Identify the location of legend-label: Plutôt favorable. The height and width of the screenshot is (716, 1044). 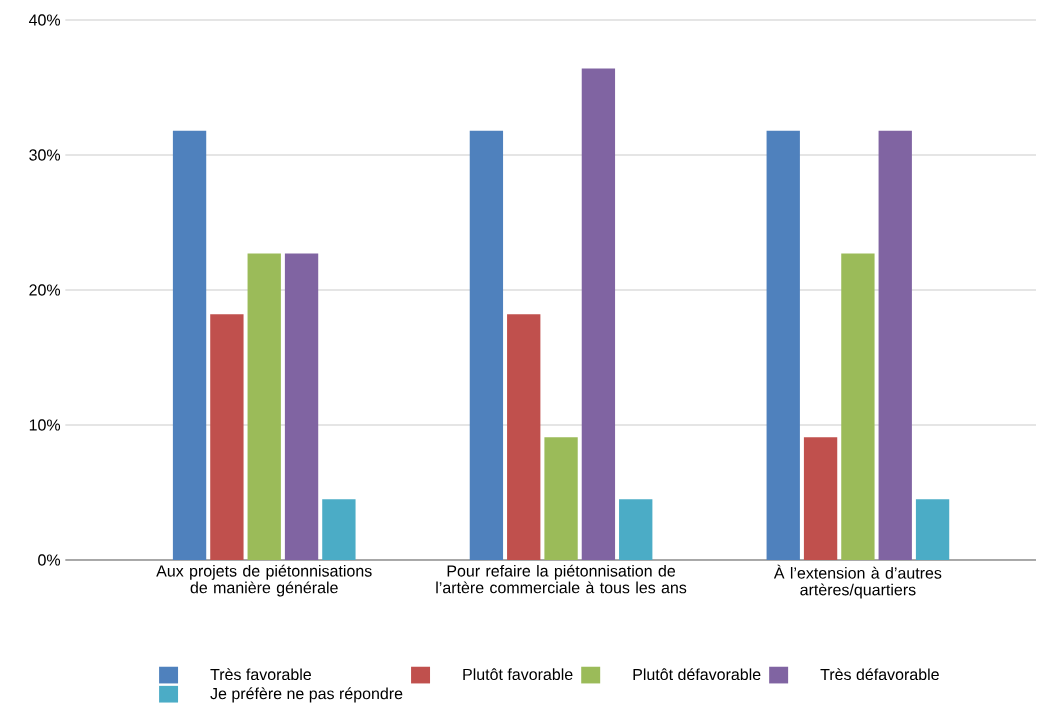
(518, 674).